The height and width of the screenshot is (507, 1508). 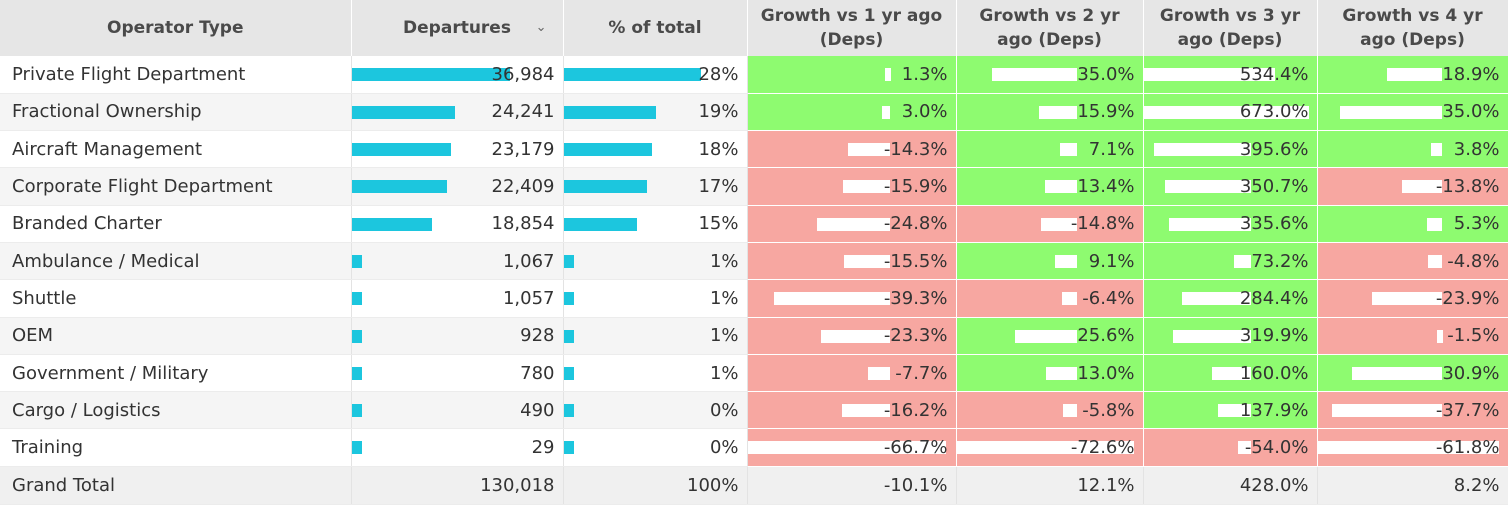 I want to click on pct-total-cell: 1%, so click(x=655, y=336).